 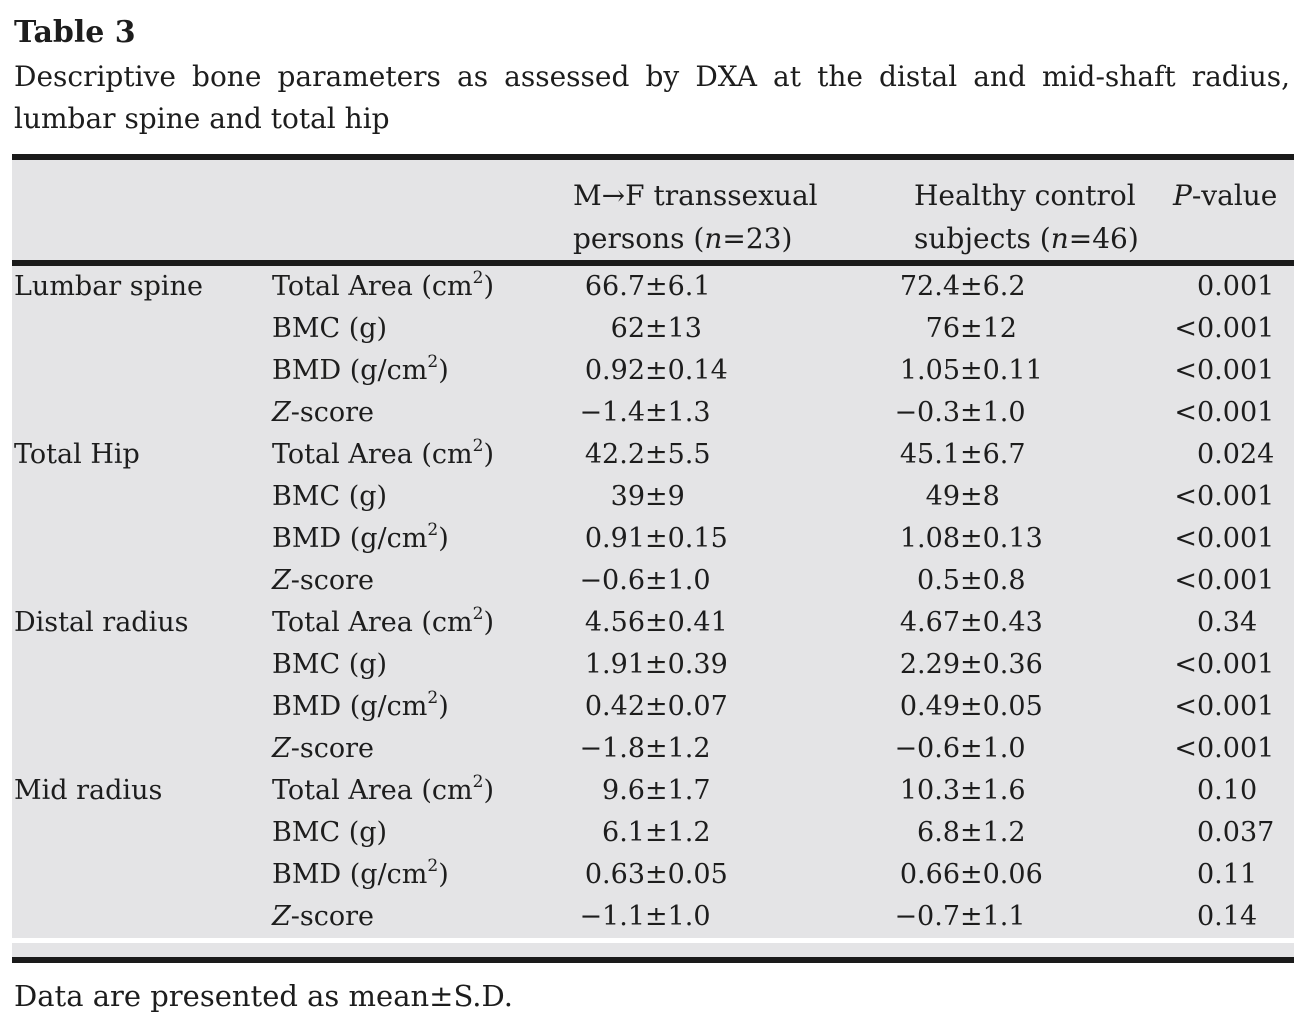 What do you see at coordinates (695, 195) in the screenshot?
I see `header-transsexual-line1: M→F transsexual` at bounding box center [695, 195].